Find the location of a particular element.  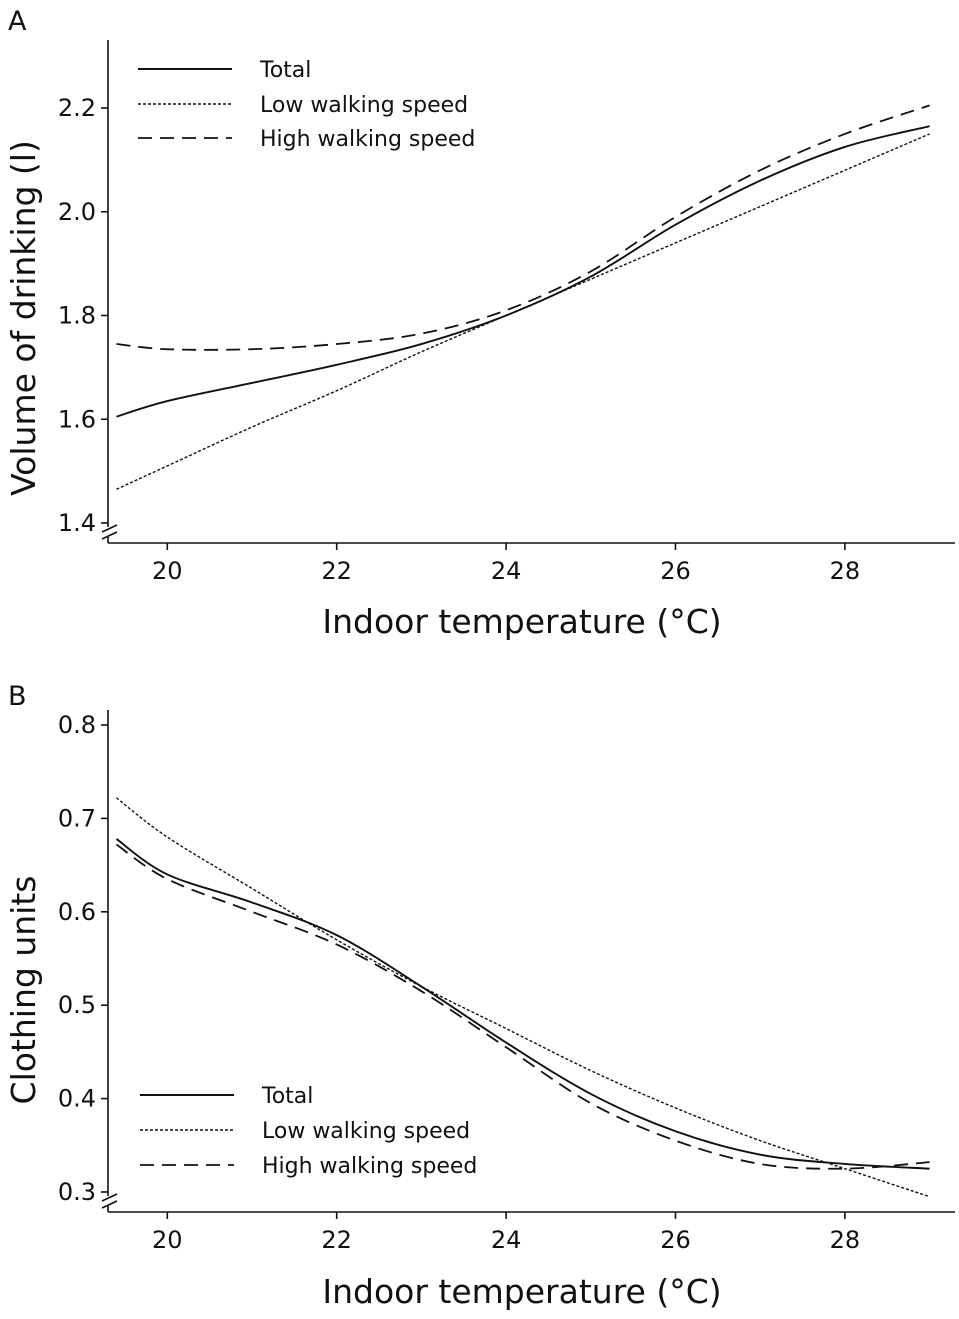

panel-b-y-tick-label: 0.5 is located at coordinates (77, 1005).